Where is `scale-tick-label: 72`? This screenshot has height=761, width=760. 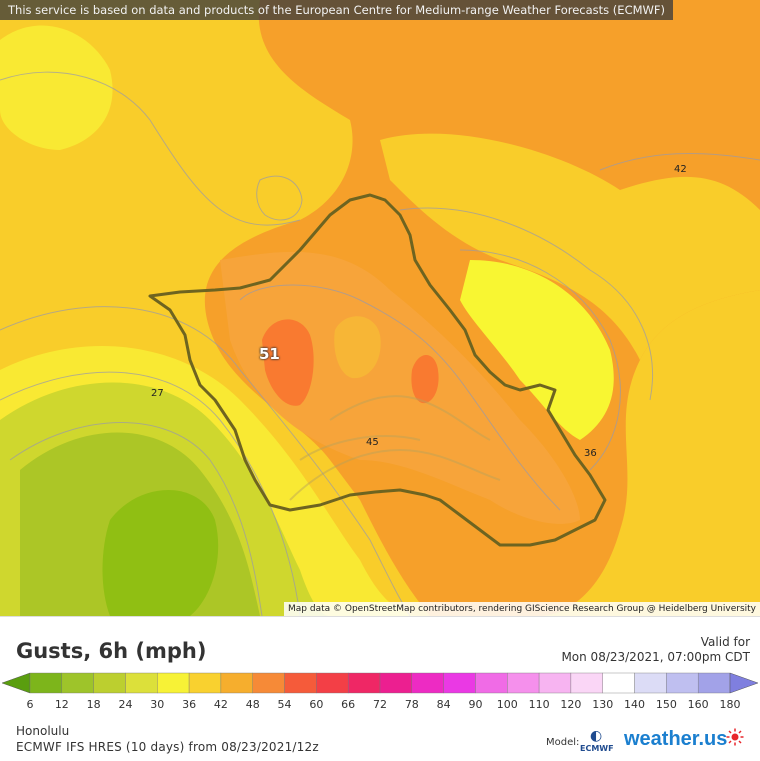
scale-tick-label: 72 is located at coordinates (380, 704).